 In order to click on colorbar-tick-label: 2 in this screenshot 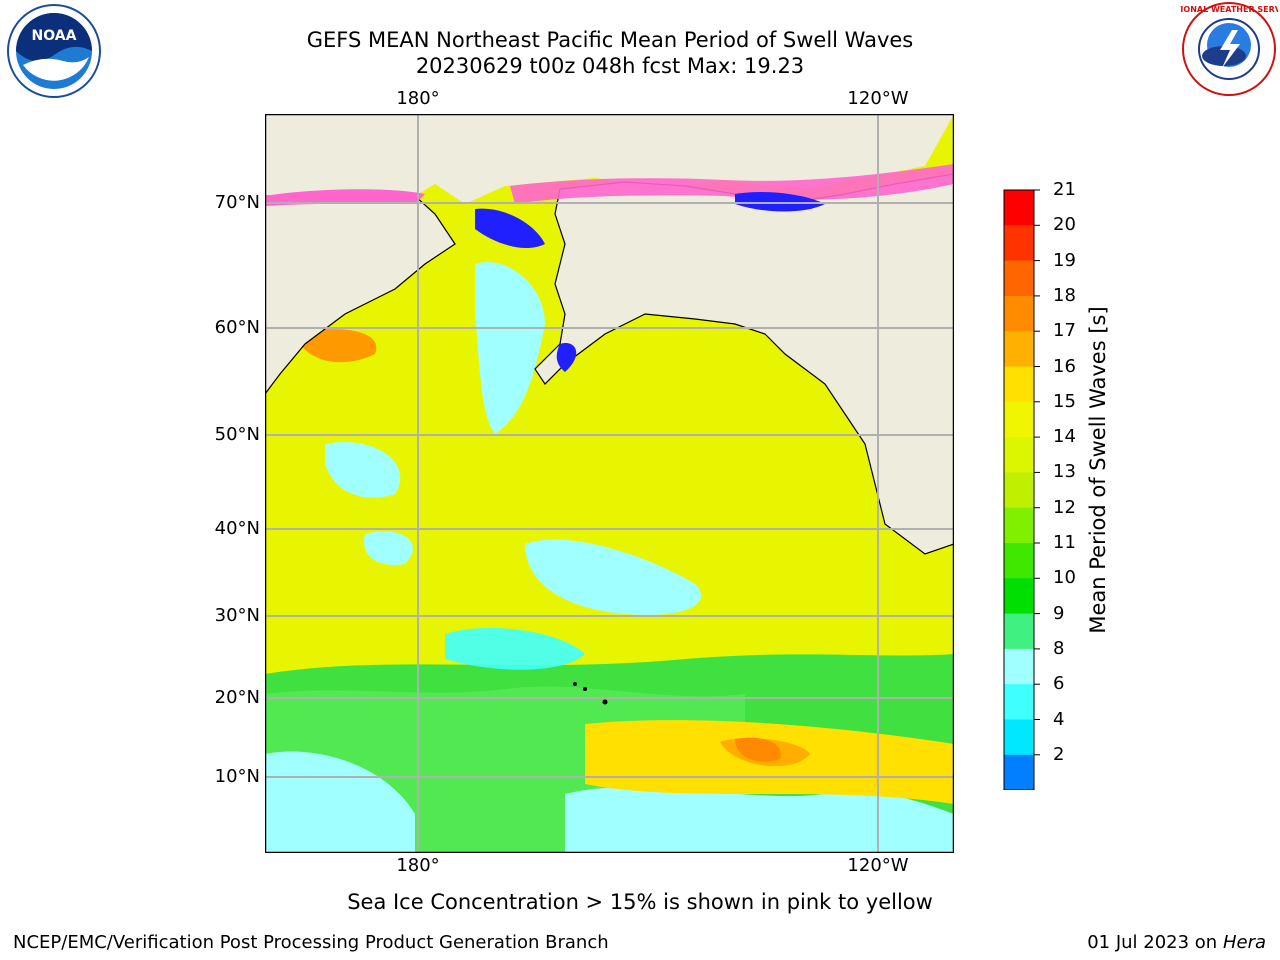, I will do `click(1059, 754)`.